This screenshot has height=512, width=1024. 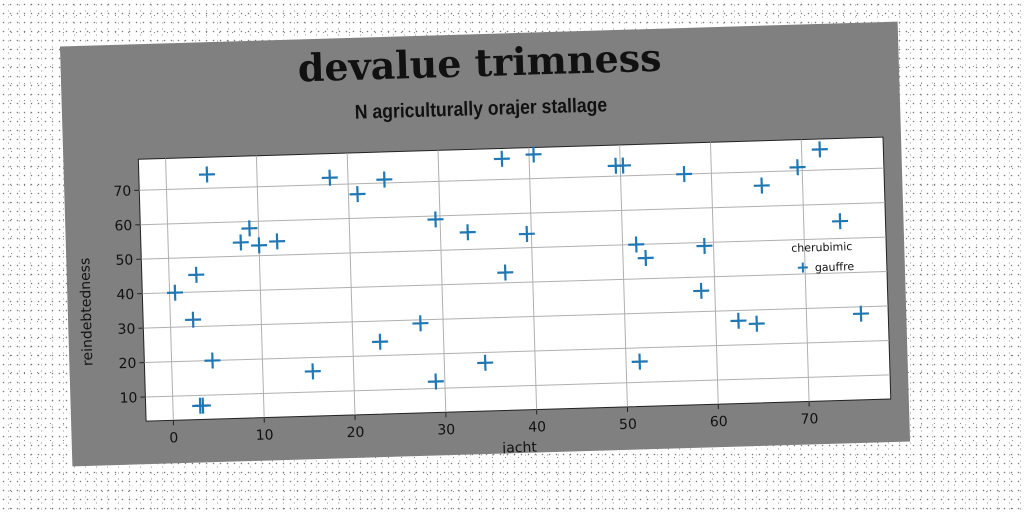 What do you see at coordinates (628, 425) in the screenshot?
I see `x-tick-label: 50` at bounding box center [628, 425].